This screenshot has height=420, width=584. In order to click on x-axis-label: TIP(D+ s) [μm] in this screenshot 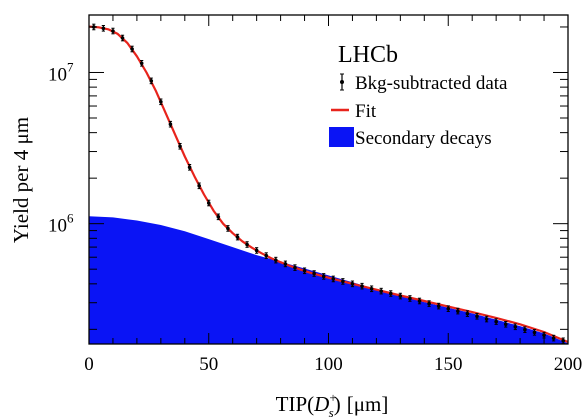, I will do `click(332, 405)`.